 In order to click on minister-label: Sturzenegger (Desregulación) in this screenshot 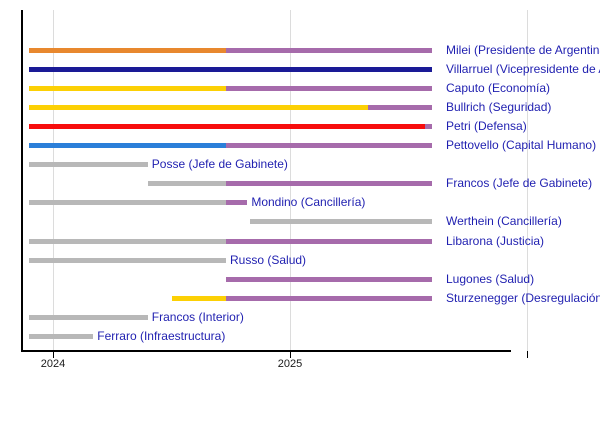, I will do `click(523, 297)`.